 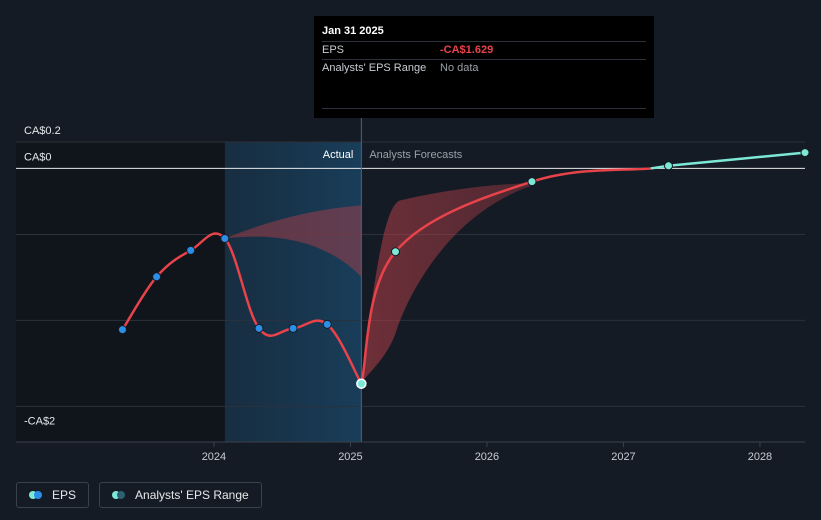 What do you see at coordinates (116, 495) in the screenshot?
I see `legend-range-dot-a` at bounding box center [116, 495].